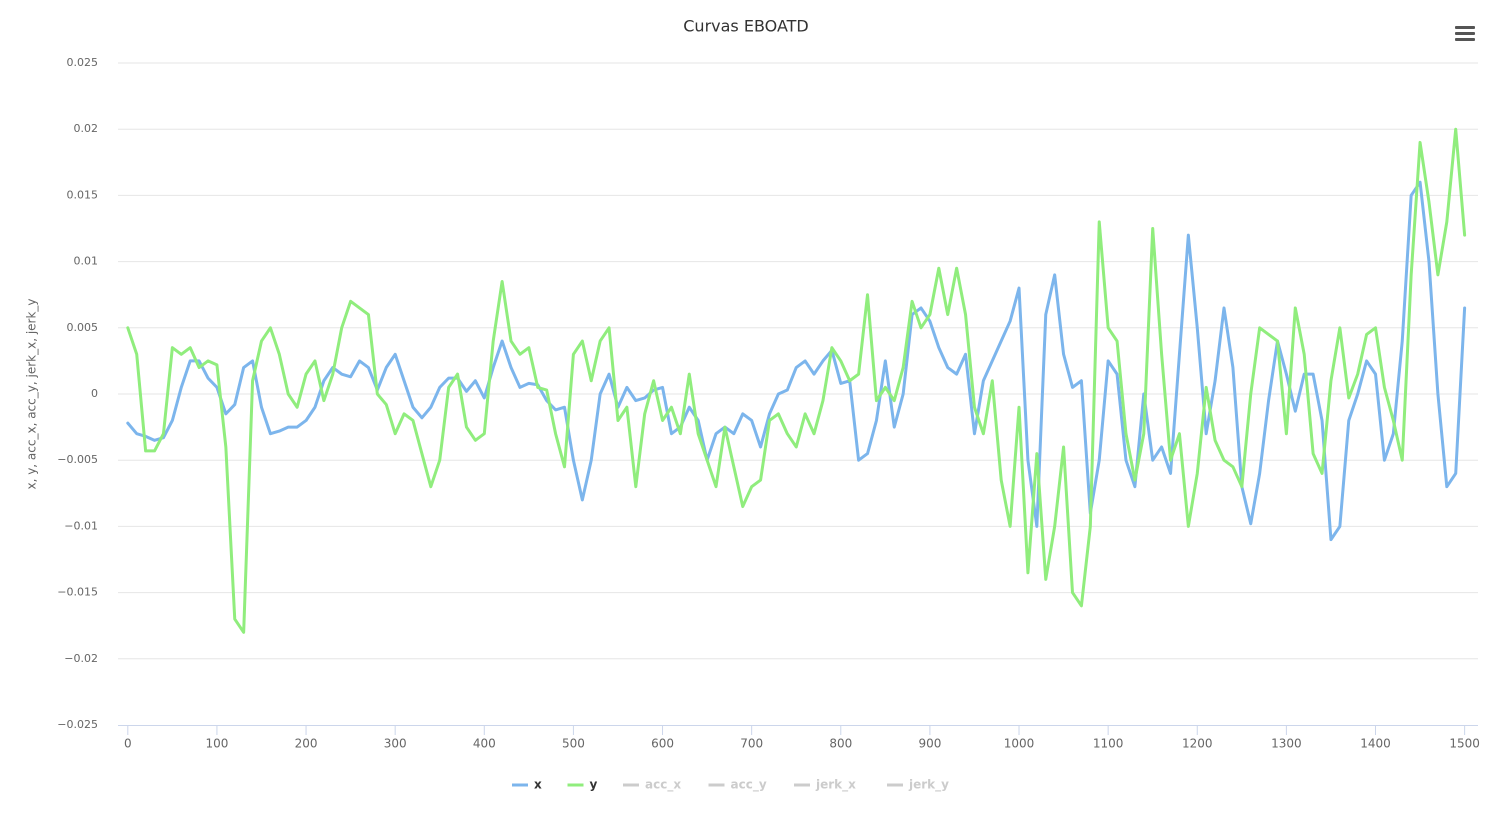  I want to click on x-tick-label: 500, so click(573, 744).